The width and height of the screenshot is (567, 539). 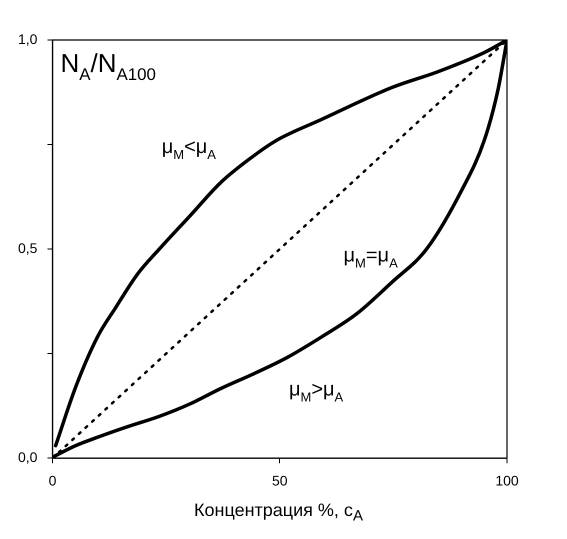 I want to click on x-tick-label: 0, so click(x=52, y=480).